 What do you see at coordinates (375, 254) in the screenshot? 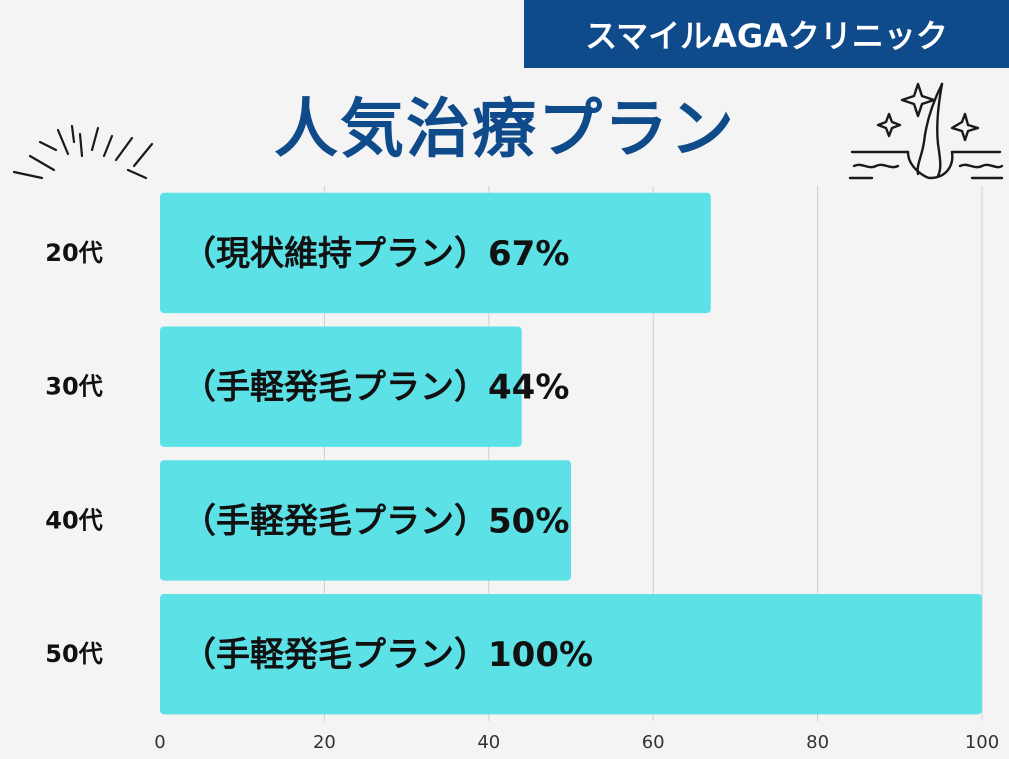
I see `bar-data-label: （現状維持プラン）67%` at bounding box center [375, 254].